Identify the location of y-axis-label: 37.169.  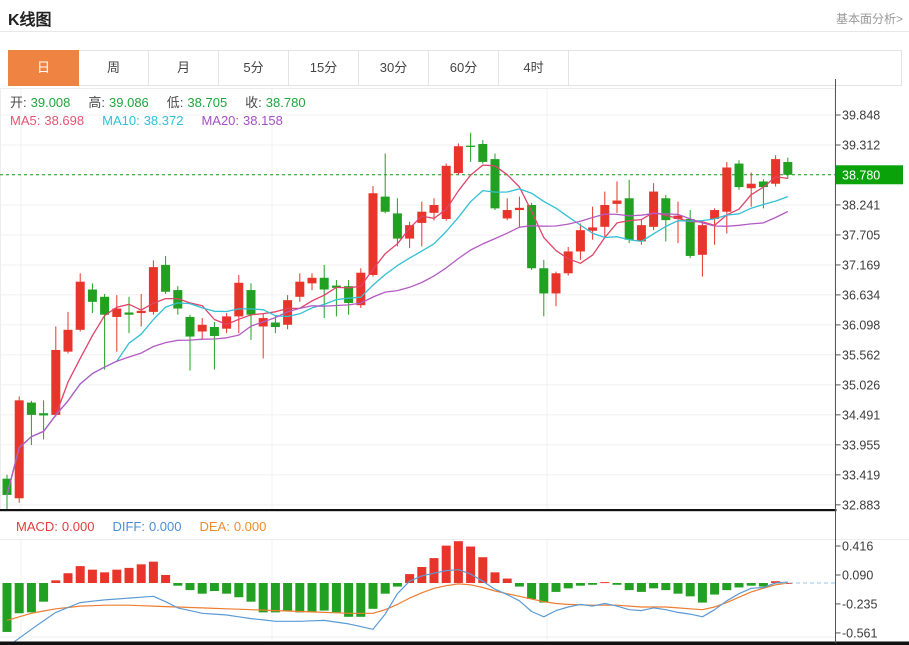
(861, 265).